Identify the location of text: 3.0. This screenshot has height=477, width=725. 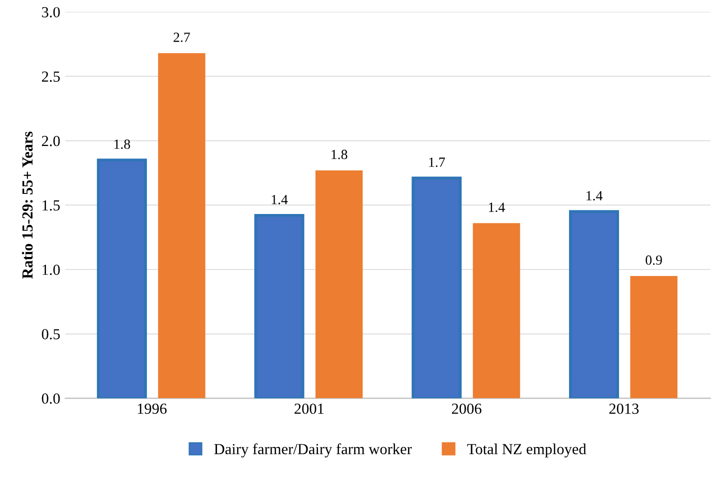
(51, 12).